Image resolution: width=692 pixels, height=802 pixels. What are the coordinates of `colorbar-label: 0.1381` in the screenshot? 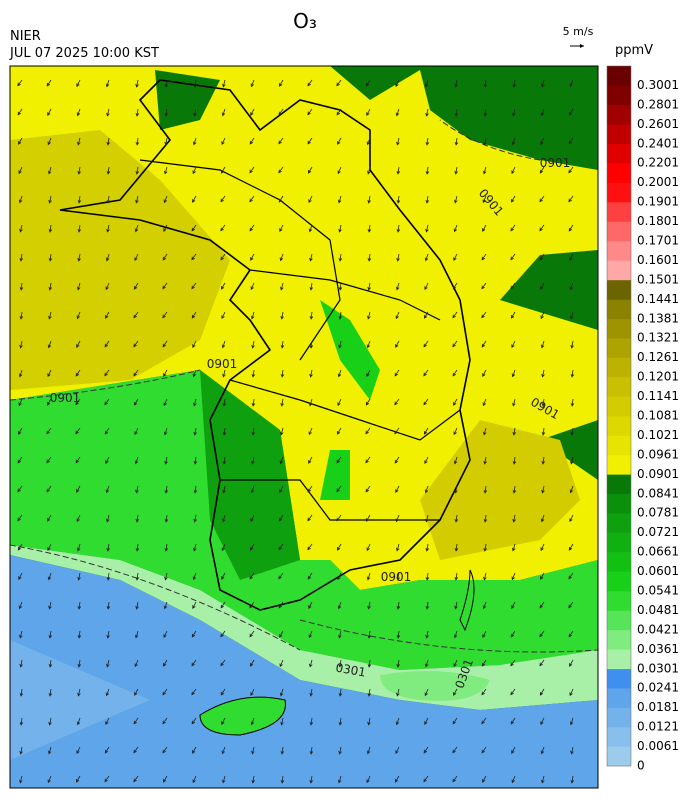 It's located at (658, 318).